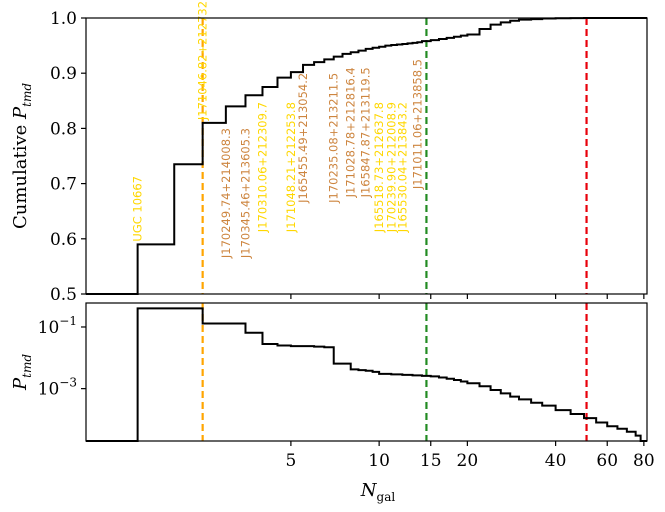 This screenshot has width=665, height=512. Describe the element at coordinates (27, 366) in the screenshot. I see `bottom-y-axis-title-sub: tmd` at that location.